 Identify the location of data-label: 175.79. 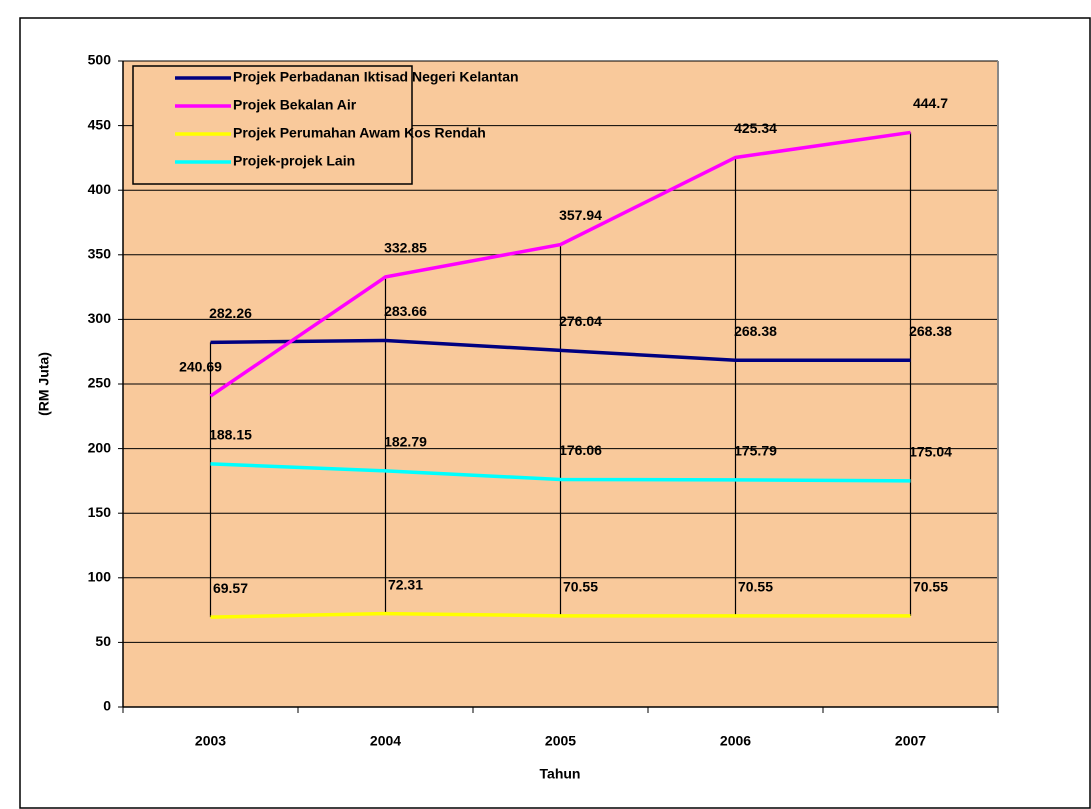
(755, 451).